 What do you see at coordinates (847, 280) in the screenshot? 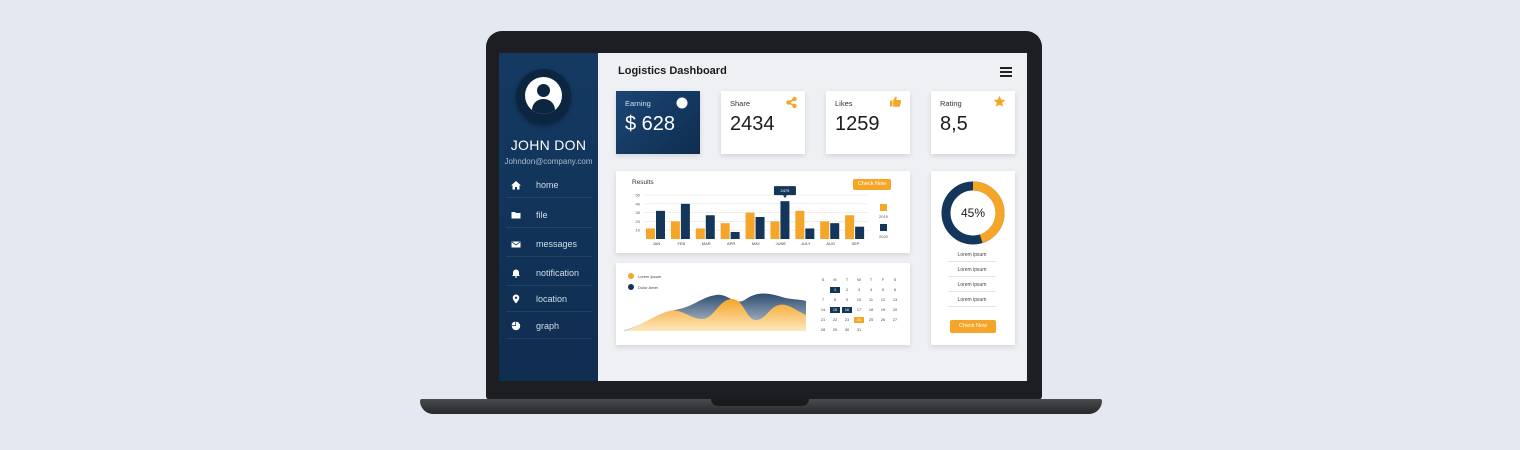
I see `calendar-weekday: T` at bounding box center [847, 280].